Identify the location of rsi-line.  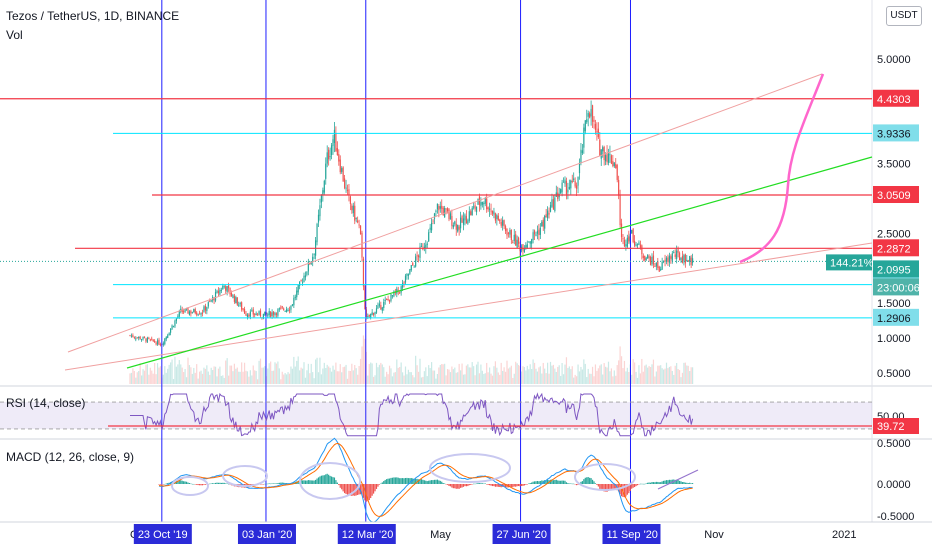
(412, 414).